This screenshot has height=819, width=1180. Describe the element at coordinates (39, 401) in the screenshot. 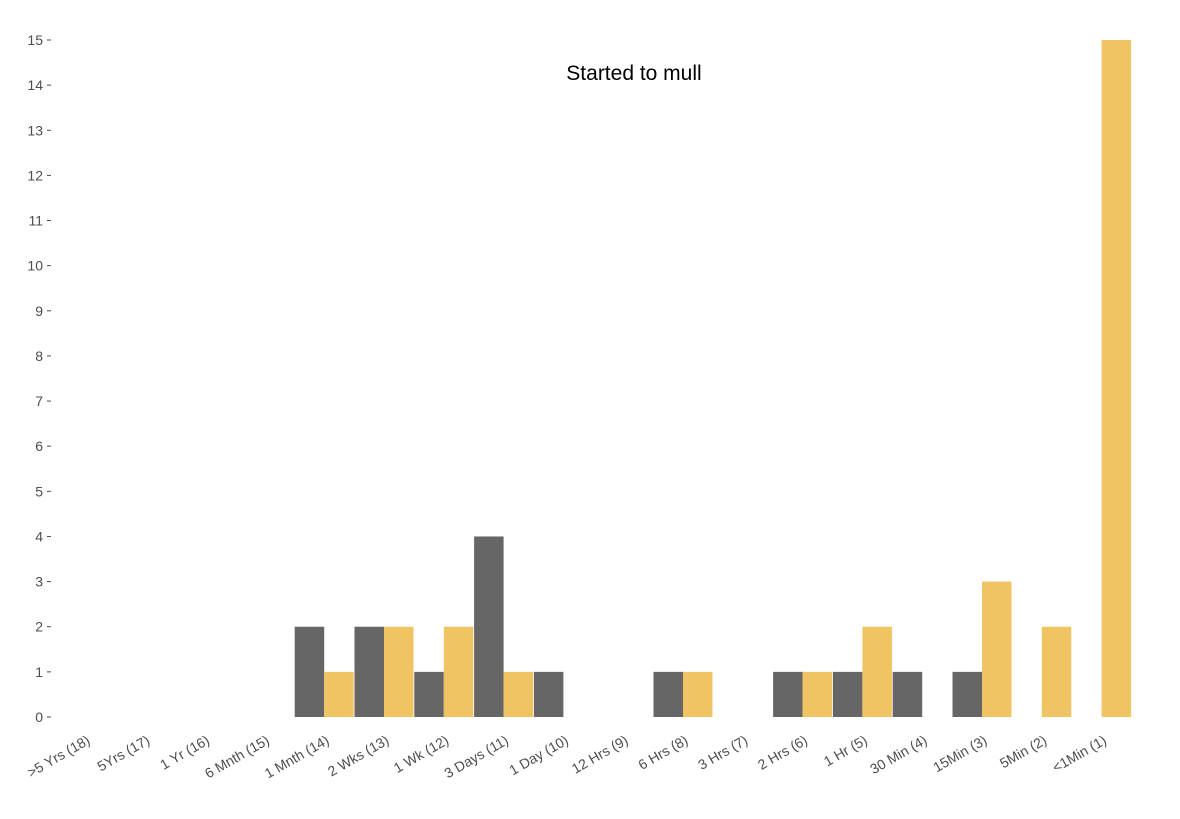

I see `y-tick-label: 7` at that location.